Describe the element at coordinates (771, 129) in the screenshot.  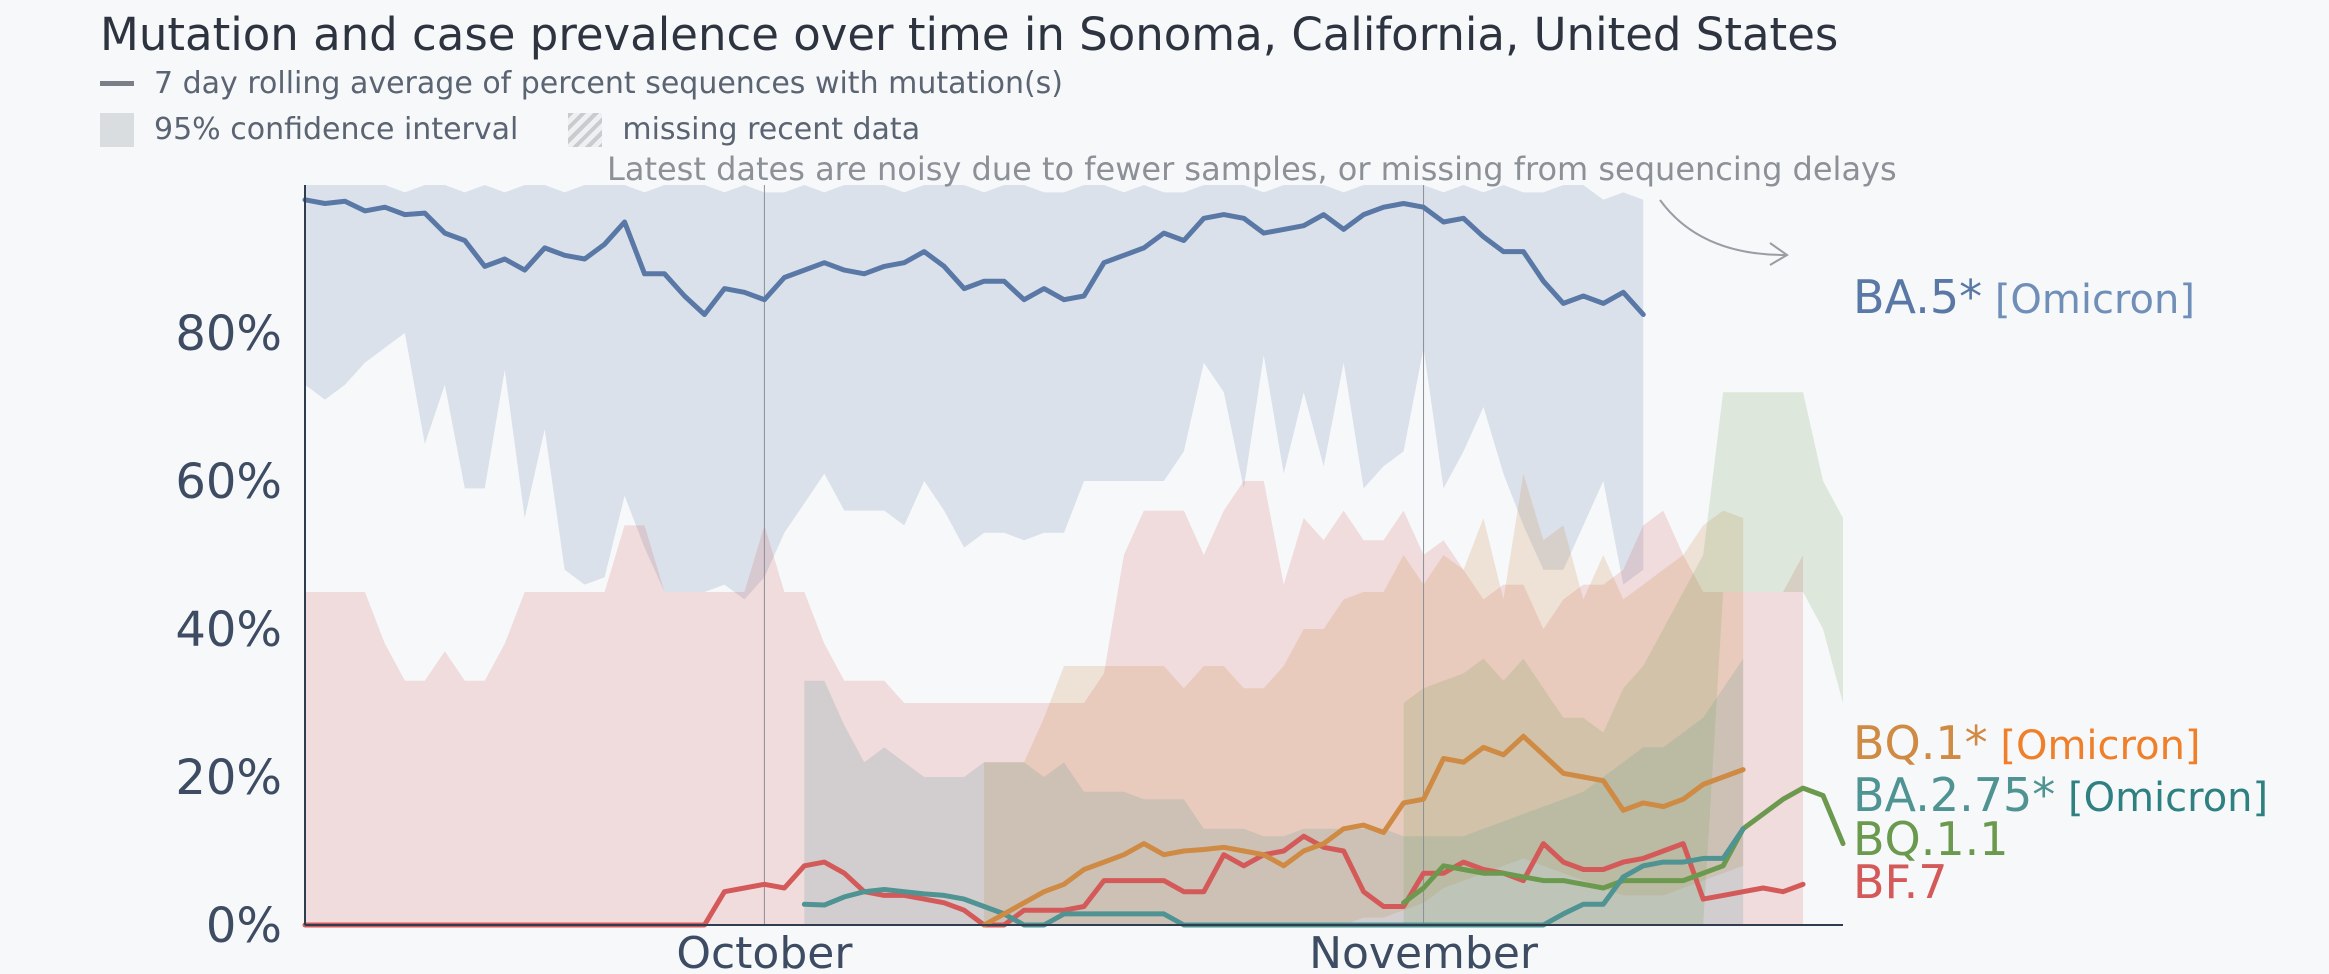
I see `legend-missing-label: missing recent data` at that location.